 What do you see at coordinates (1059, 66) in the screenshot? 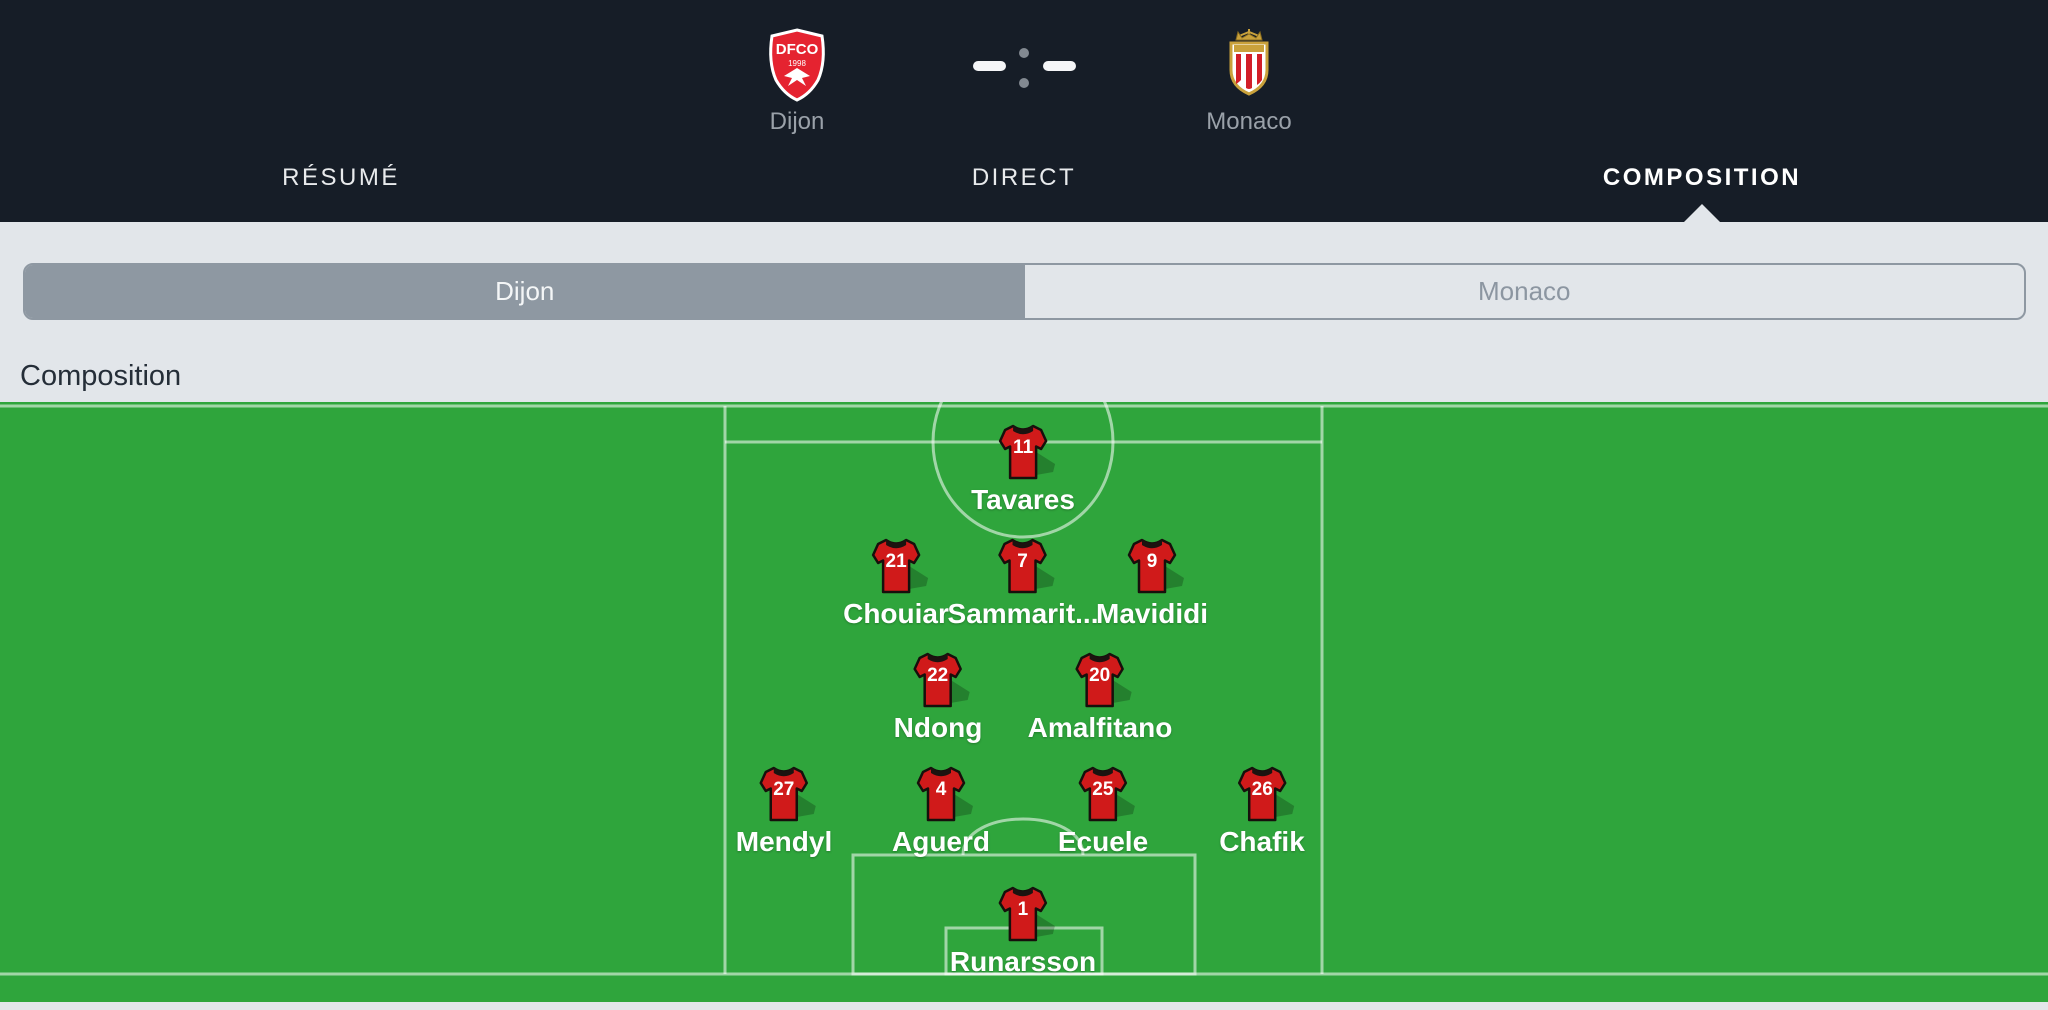
I see `score-away-dash` at bounding box center [1059, 66].